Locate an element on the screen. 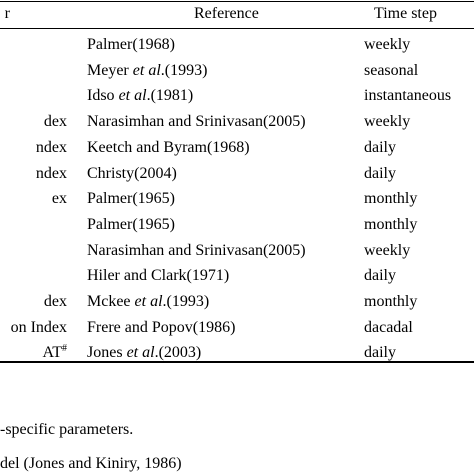  reference-author: Hiler and Clark(1971) is located at coordinates (158, 275).